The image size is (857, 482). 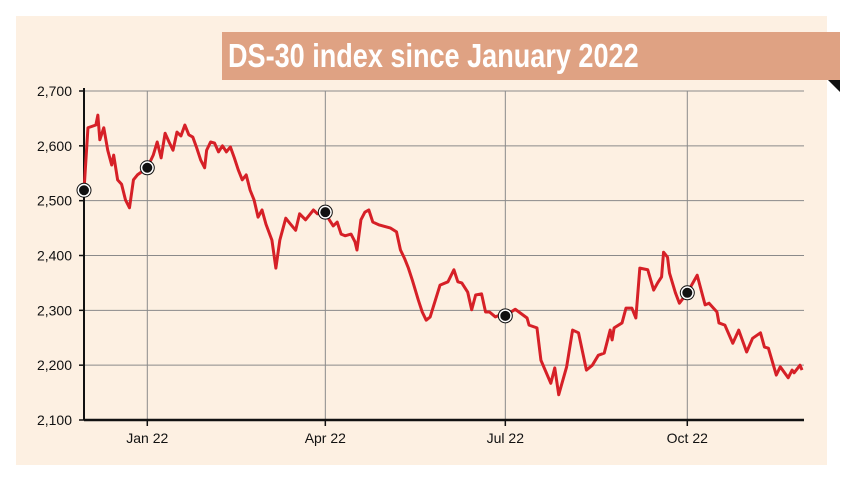 I want to click on y-tick-label: 2,700, so click(x=54, y=91).